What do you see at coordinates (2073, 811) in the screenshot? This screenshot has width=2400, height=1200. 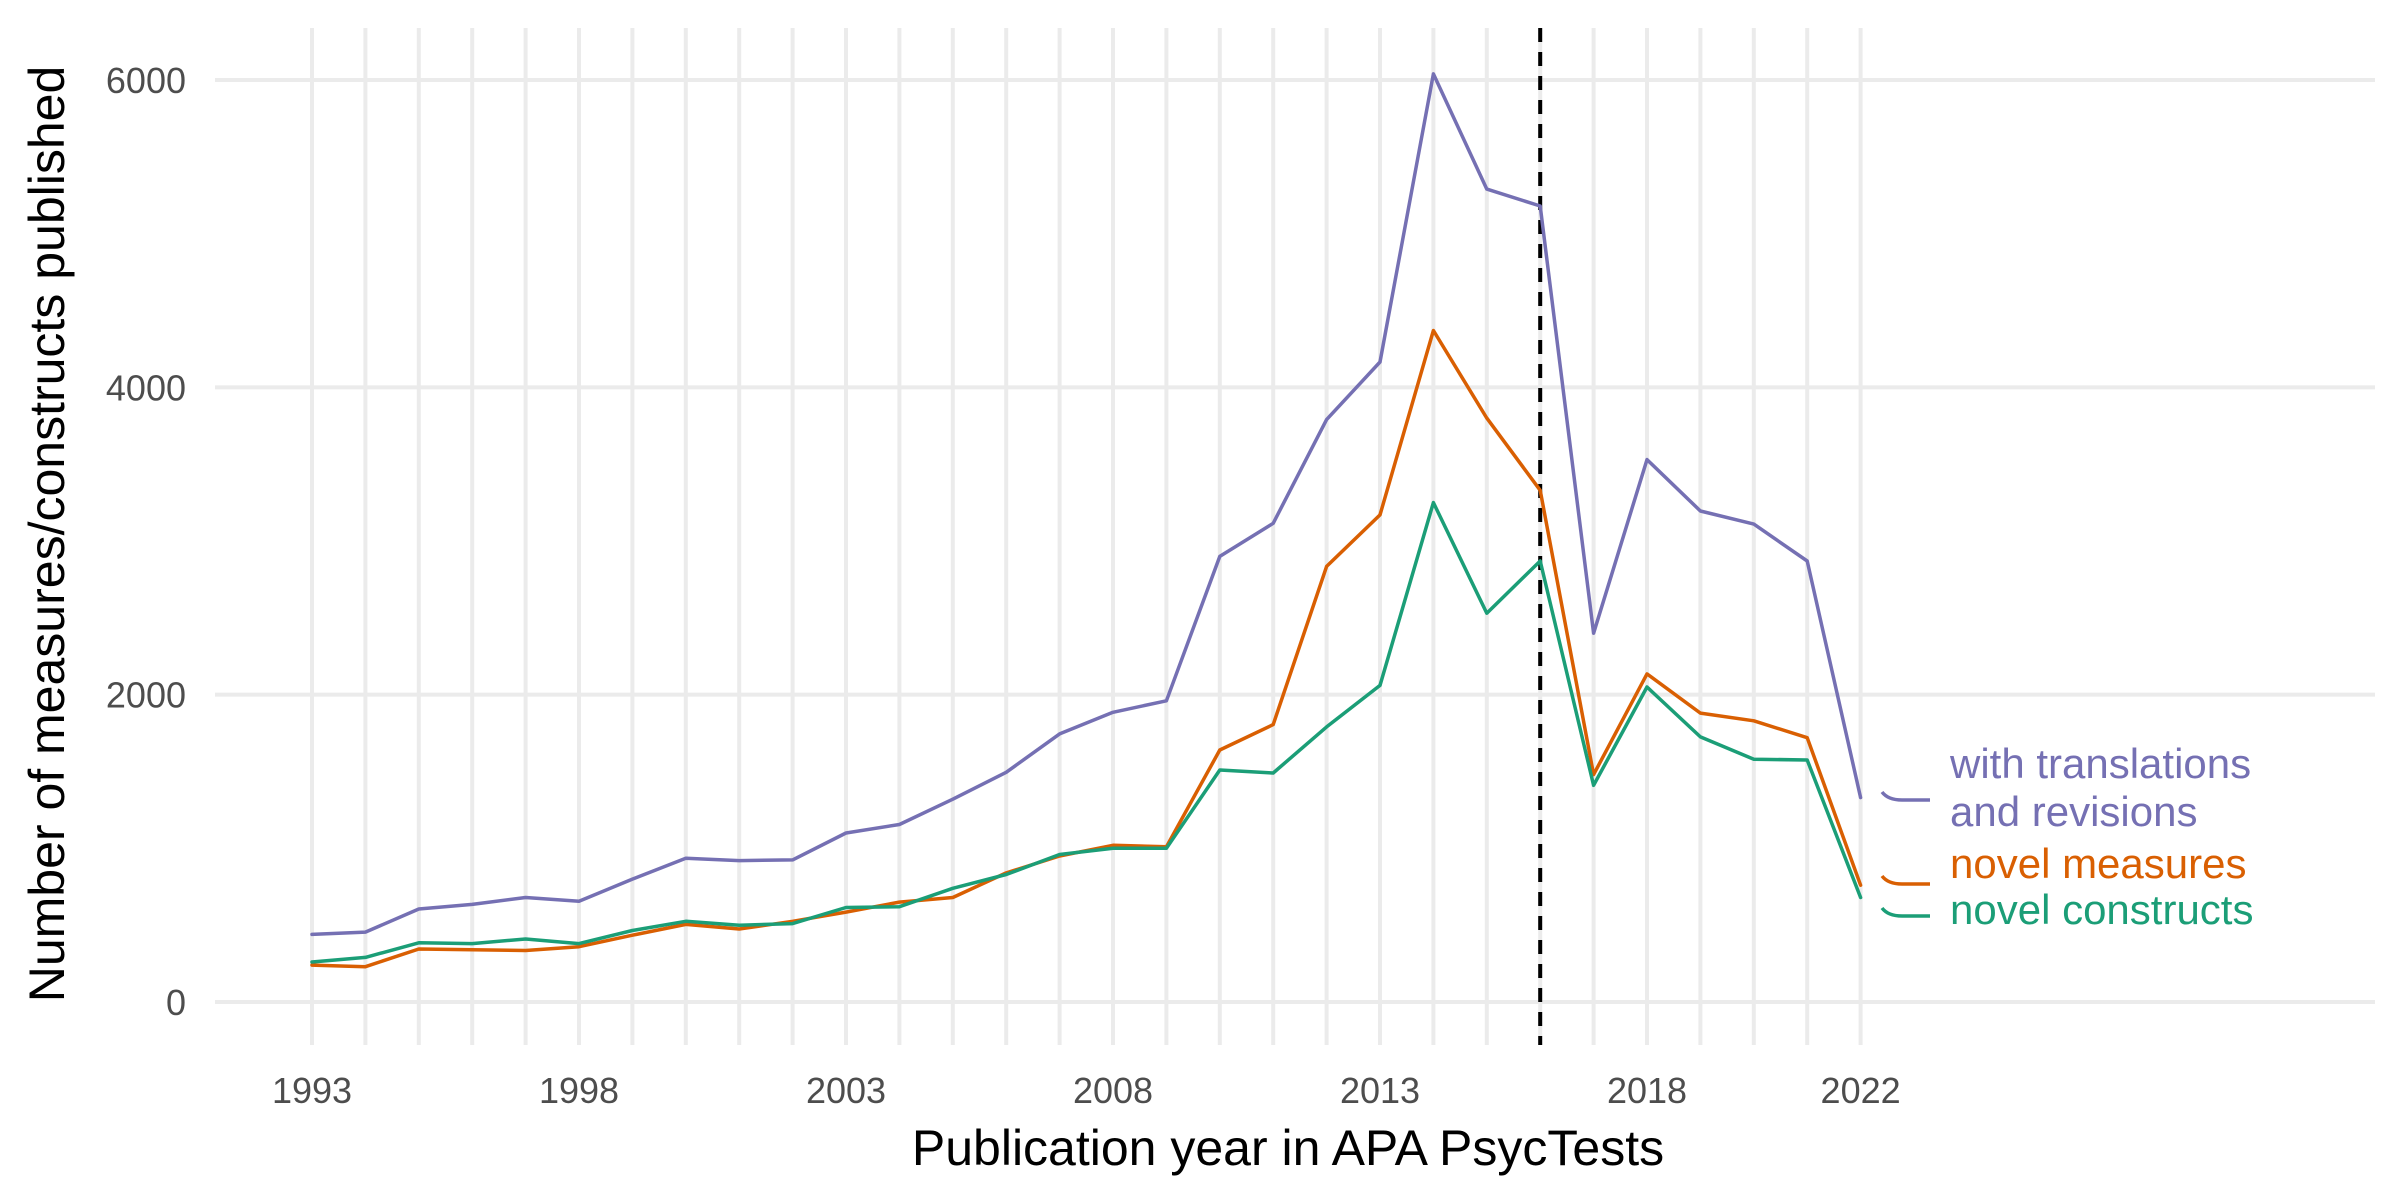 I see `legend-label-0: and revisions` at bounding box center [2073, 811].